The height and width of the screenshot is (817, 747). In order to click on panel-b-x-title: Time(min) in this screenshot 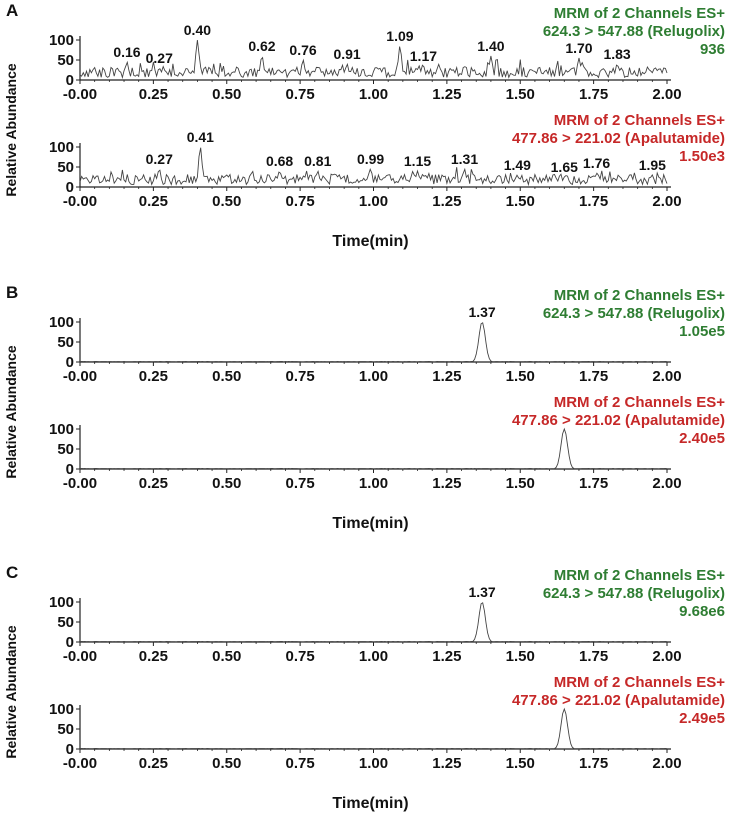, I will do `click(370, 523)`.